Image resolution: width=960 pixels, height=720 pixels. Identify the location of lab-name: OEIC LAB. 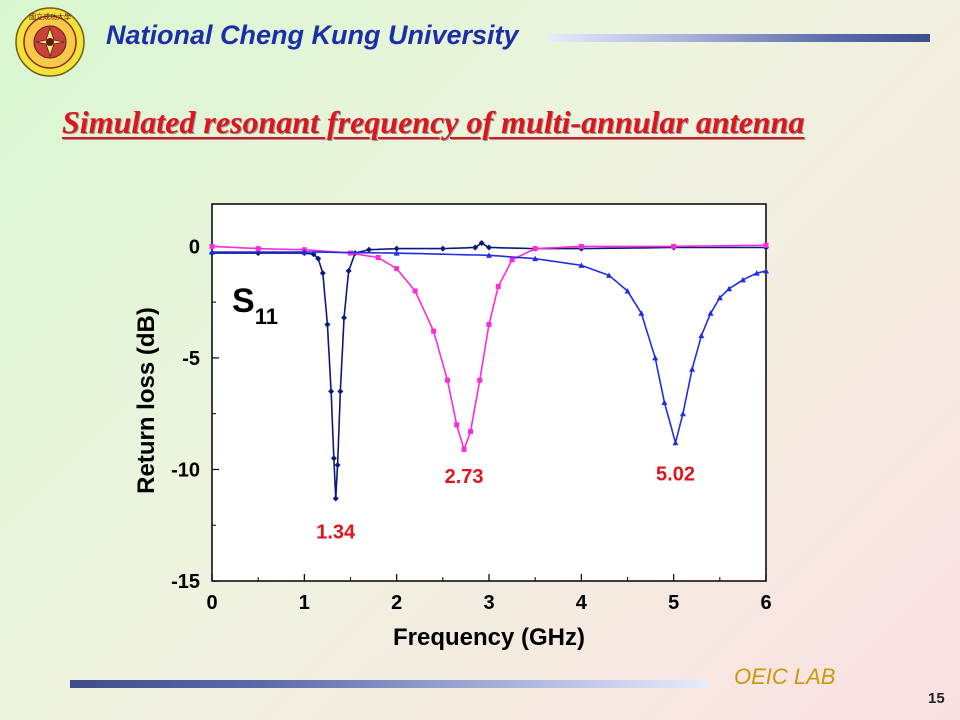
(785, 676).